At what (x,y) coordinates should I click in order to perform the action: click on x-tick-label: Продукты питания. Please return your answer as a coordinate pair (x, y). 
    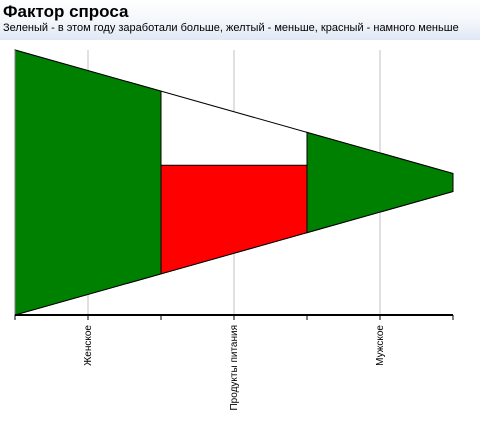
    Looking at the image, I should click on (234, 368).